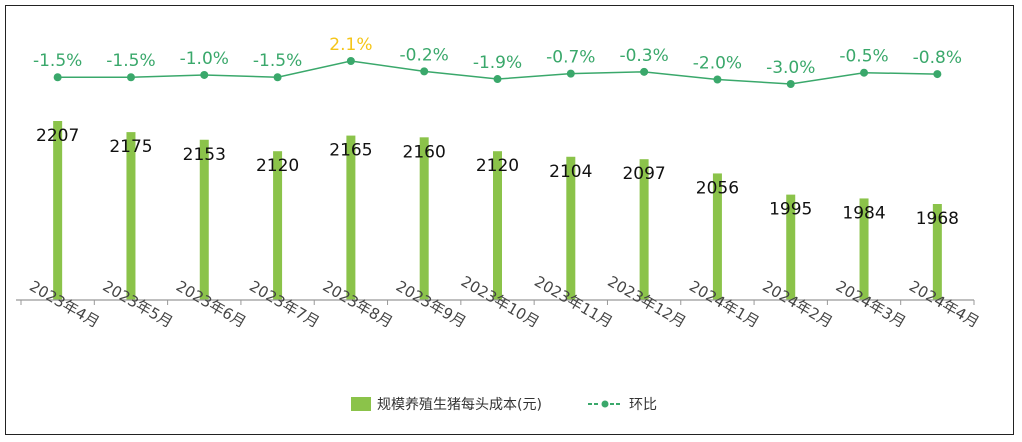 The image size is (1022, 442). Describe the element at coordinates (570, 172) in the screenshot. I see `bar-value-label: 2104` at that location.